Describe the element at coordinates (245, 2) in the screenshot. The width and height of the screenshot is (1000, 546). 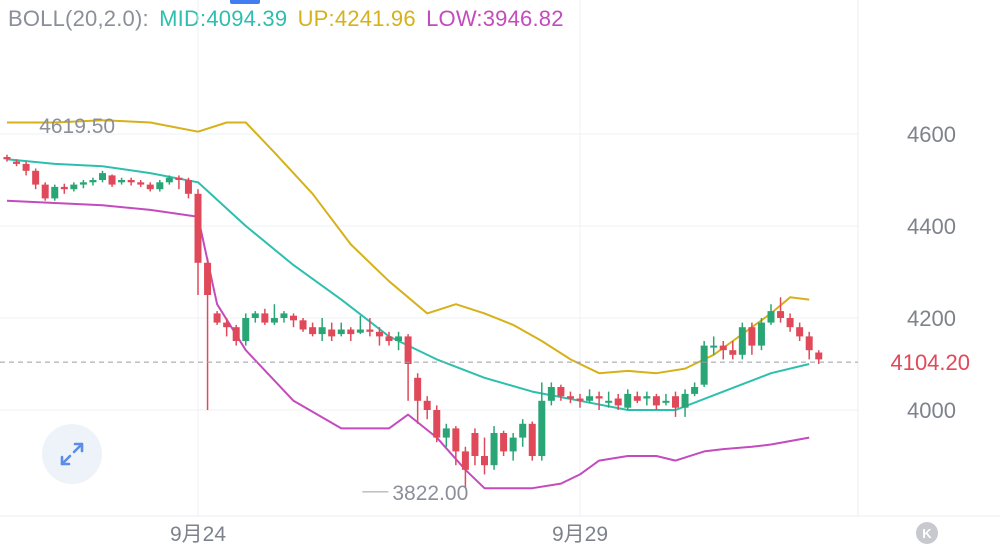
I see `top-indicator-mark` at that location.